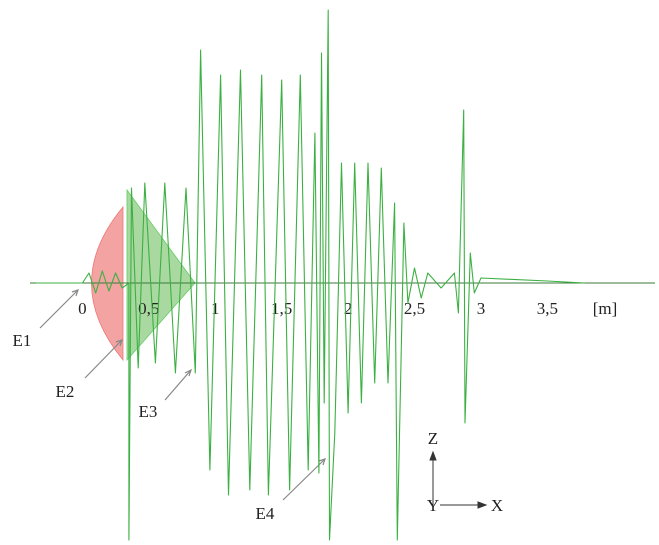 The image size is (659, 545). I want to click on axes-triad, so click(458, 479).